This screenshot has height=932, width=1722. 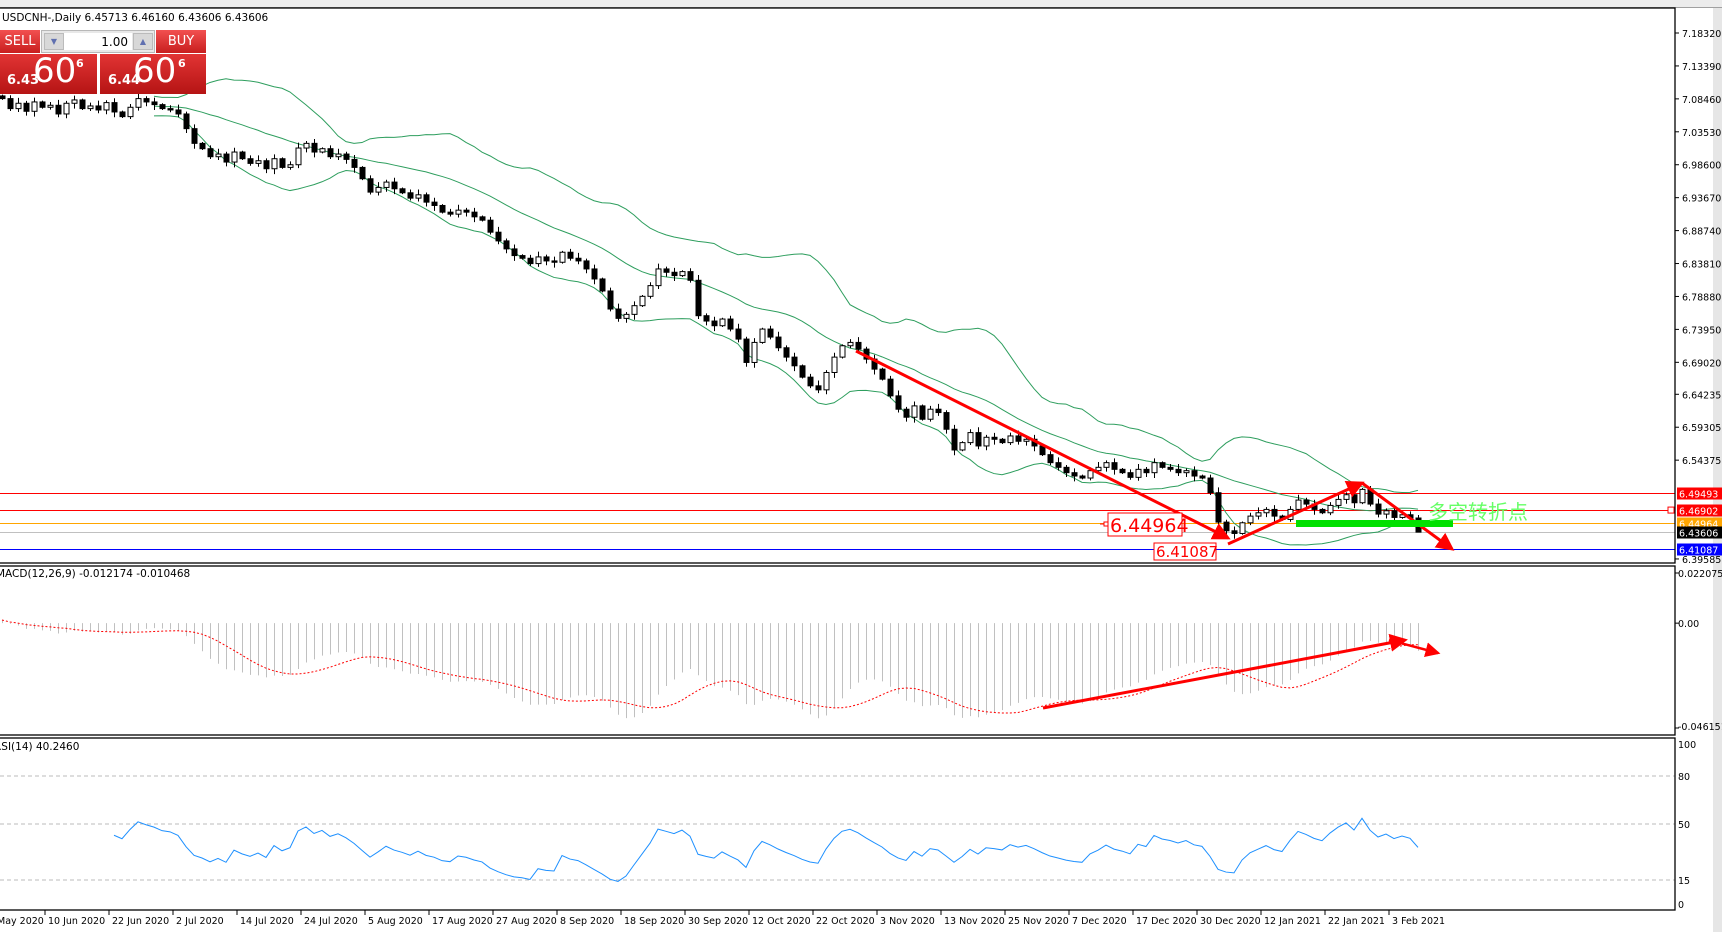 I want to click on date-tick-label: 22 Oct 2020, so click(x=845, y=921).